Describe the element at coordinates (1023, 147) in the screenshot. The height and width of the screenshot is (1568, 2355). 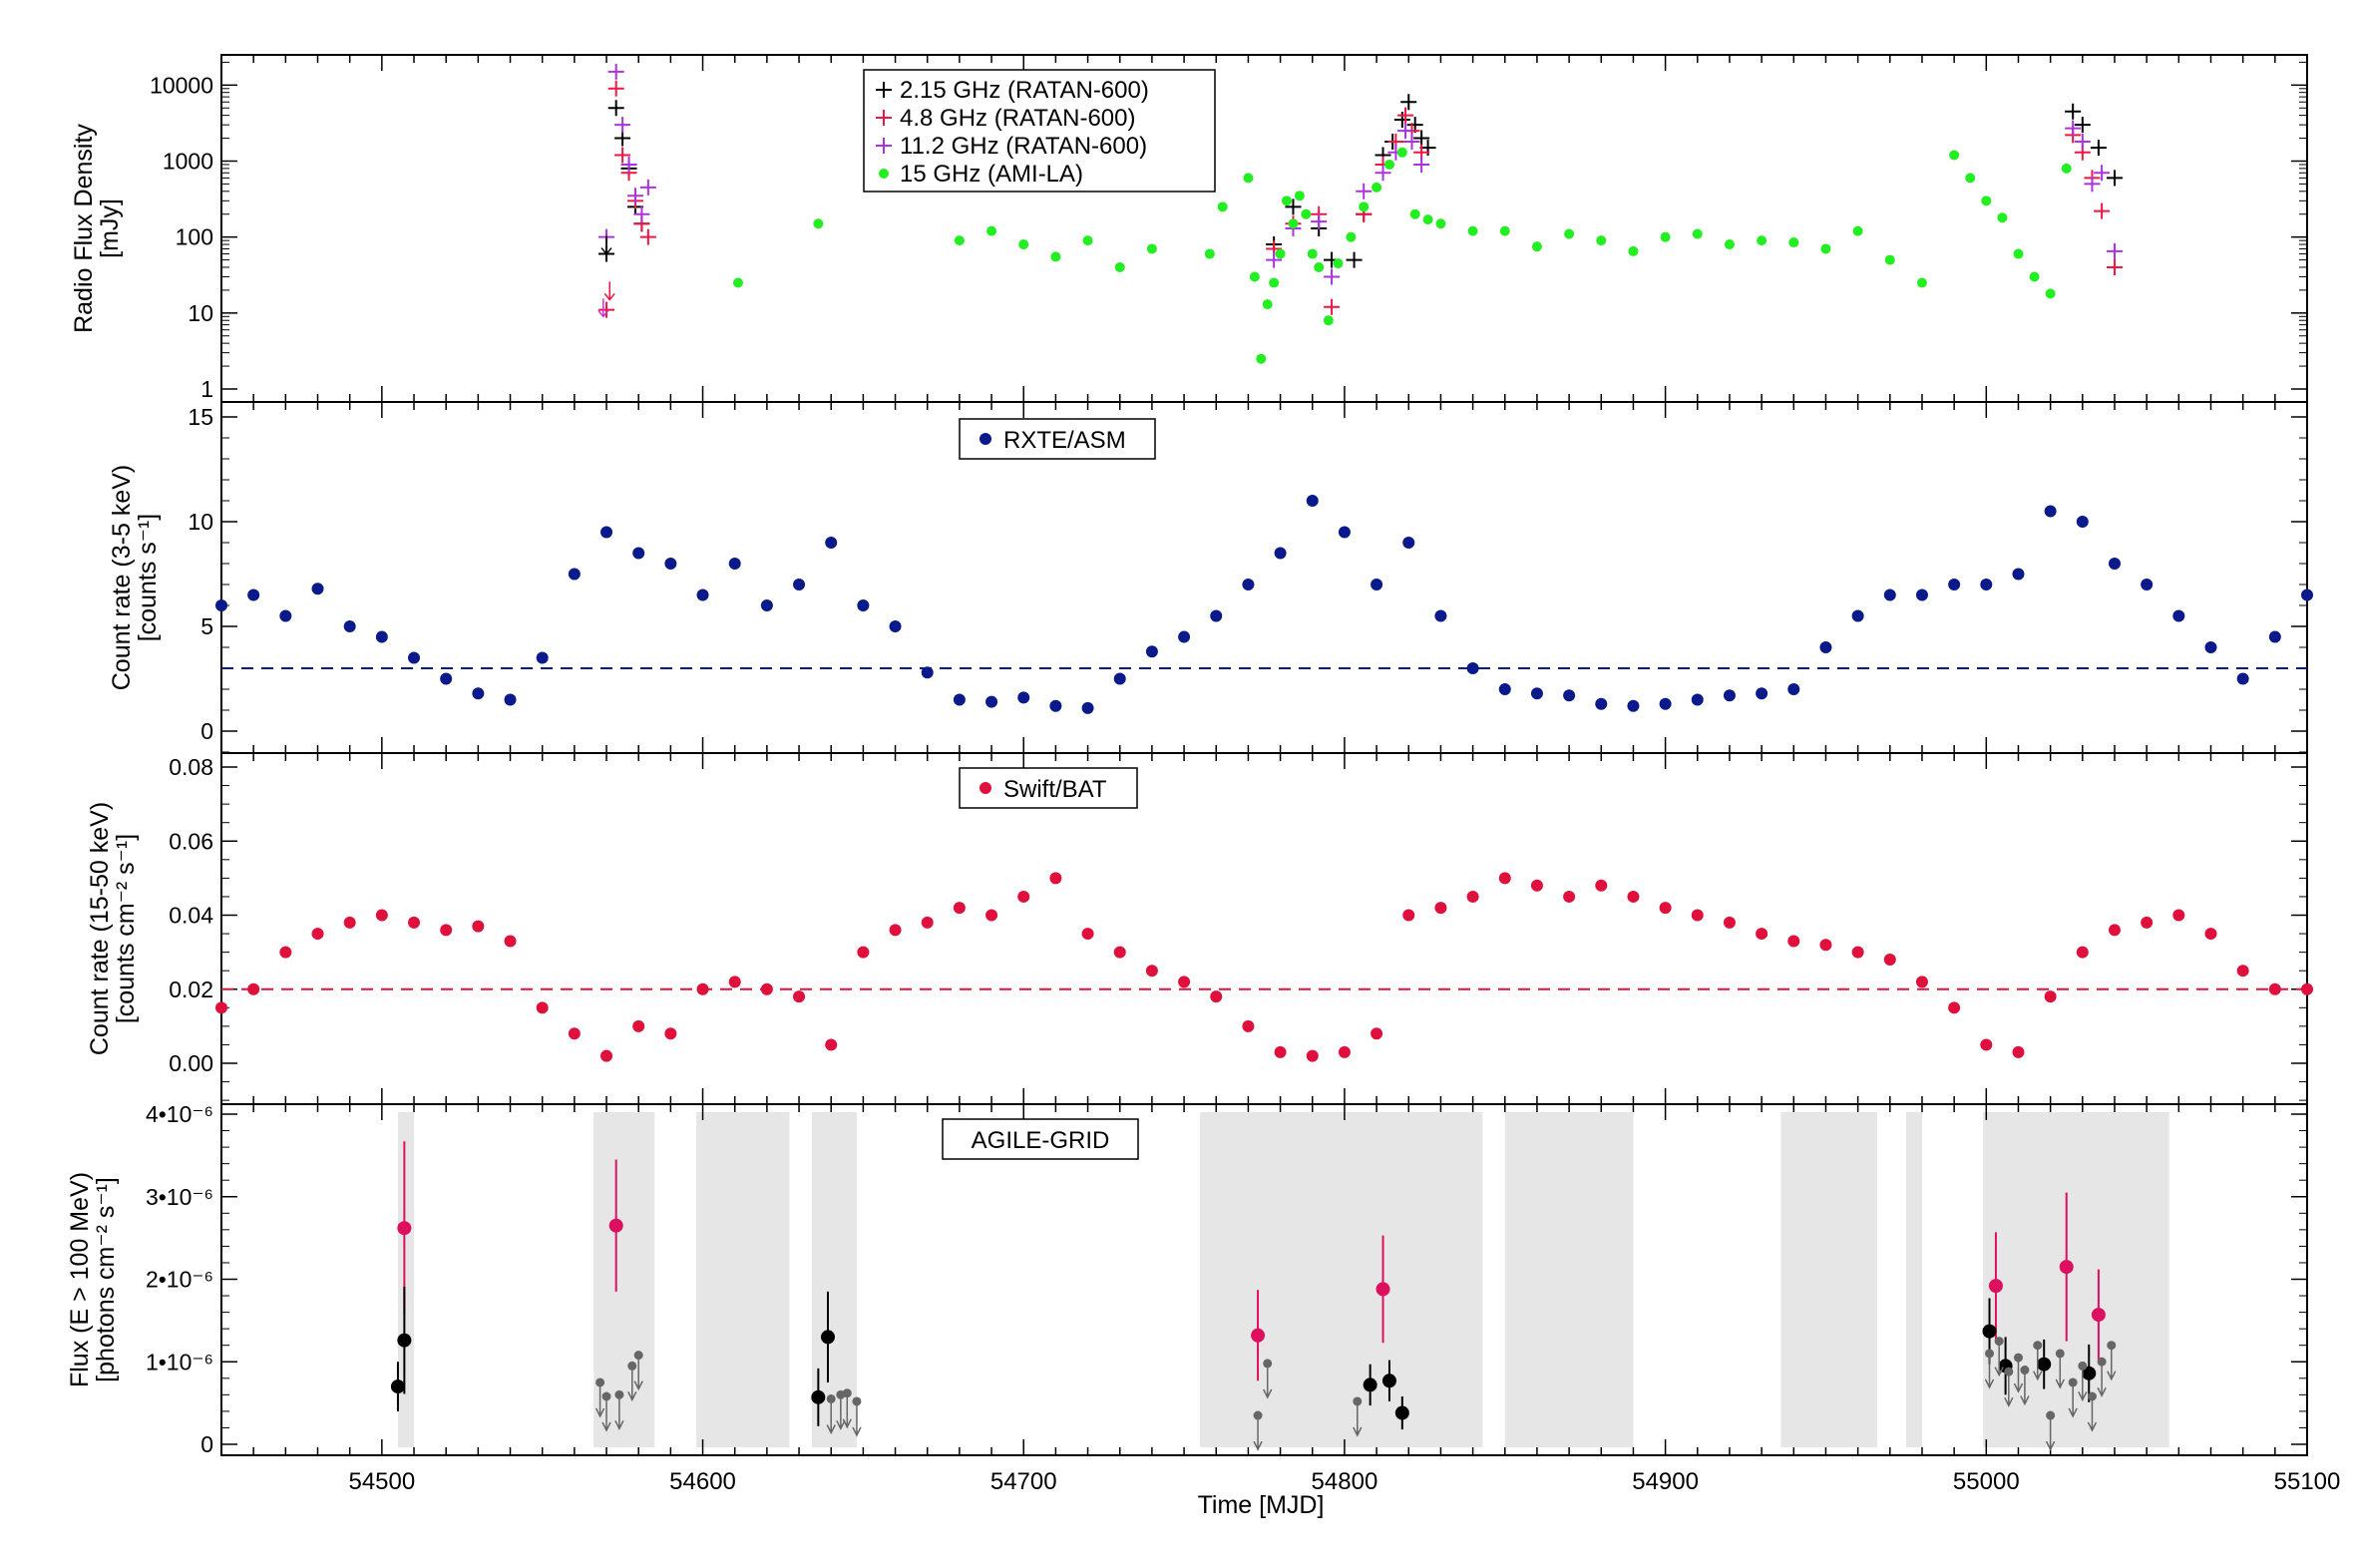
I see `legend-label: 11.2 GHz (RATAN-600)` at that location.